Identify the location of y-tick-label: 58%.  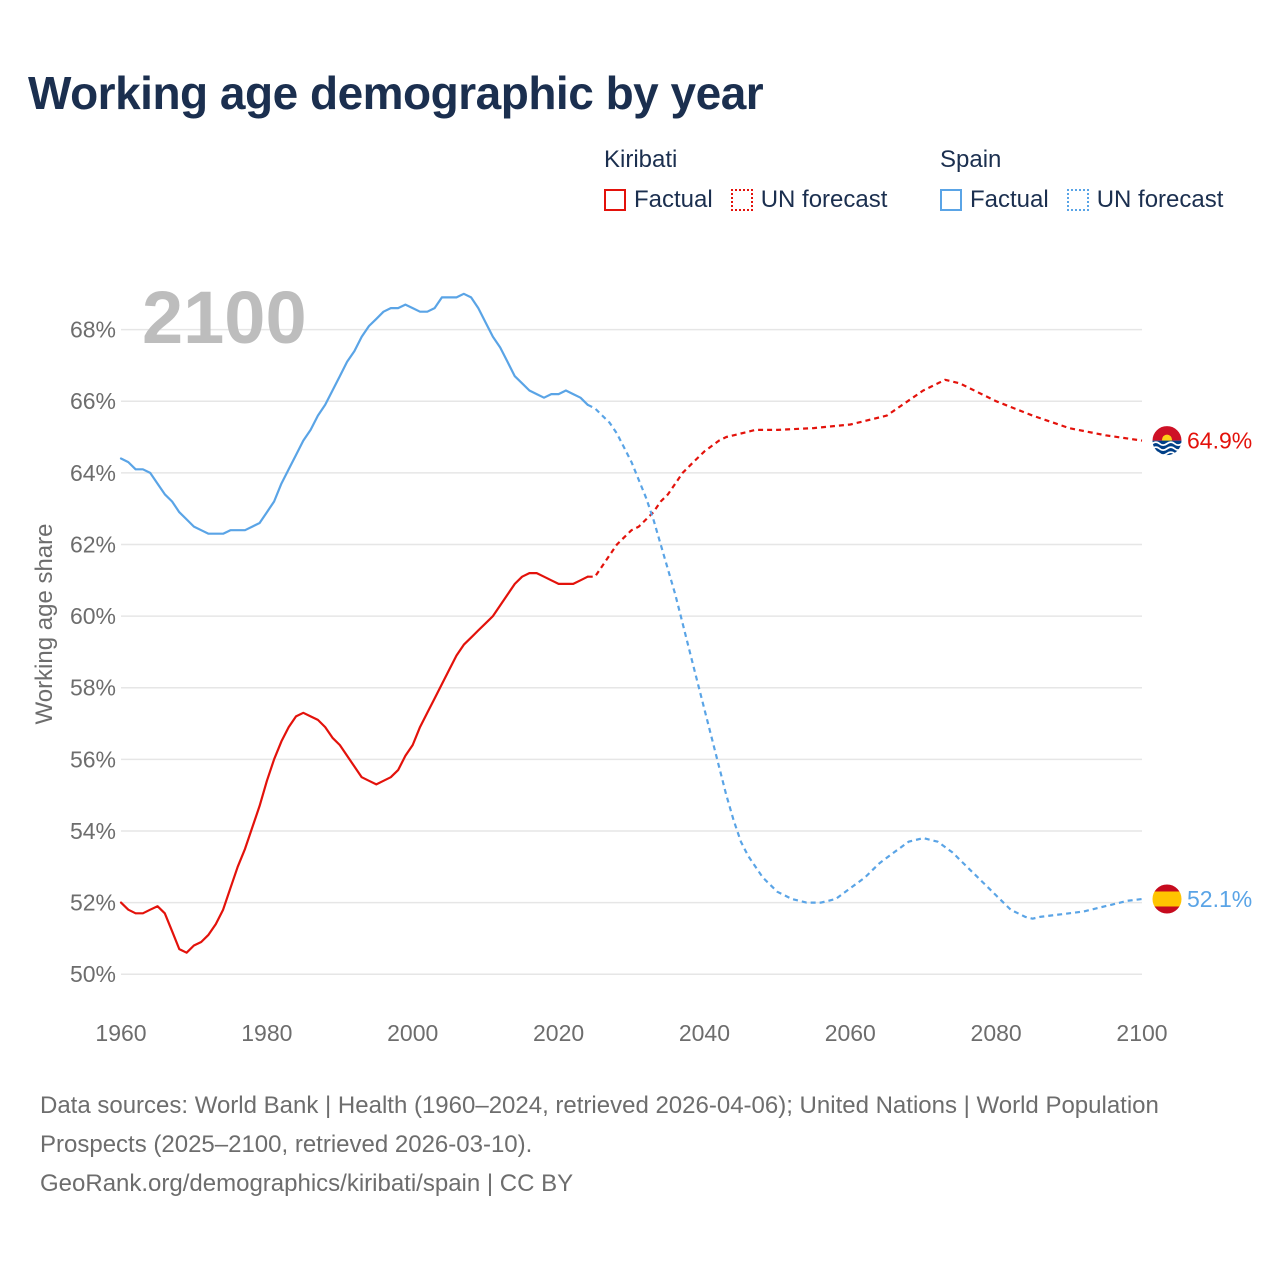
(93, 688).